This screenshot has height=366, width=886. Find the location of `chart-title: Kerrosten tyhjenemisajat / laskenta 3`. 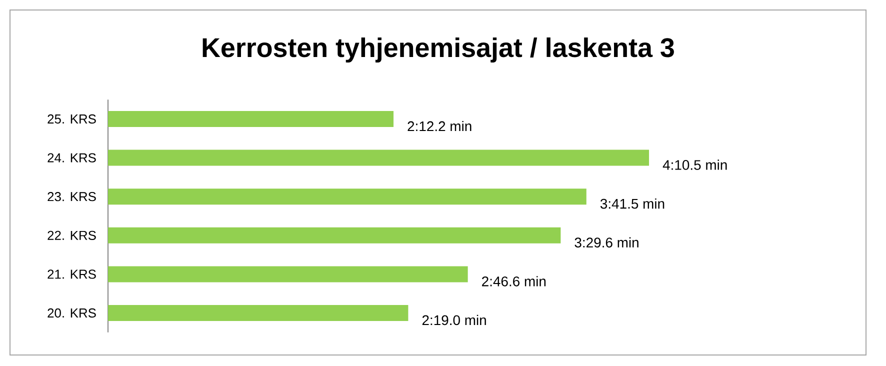

chart-title: Kerrosten tyhjenemisajat / laskenta 3 is located at coordinates (438, 50).